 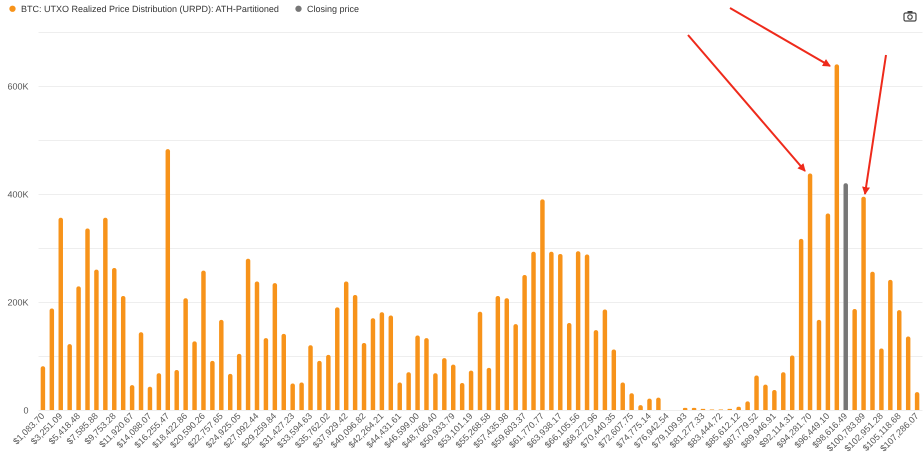 I want to click on y-tick-label: 400K, so click(x=17, y=195).